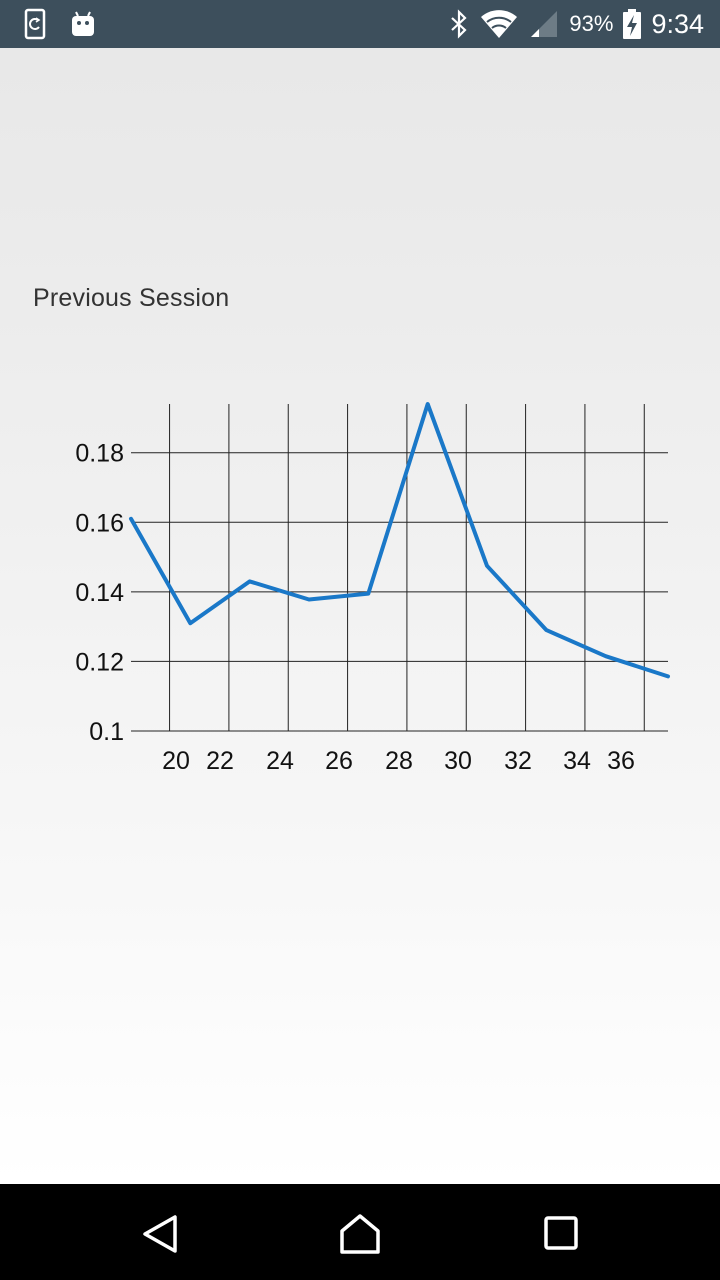  What do you see at coordinates (399, 761) in the screenshot?
I see `x-tick-label: 28` at bounding box center [399, 761].